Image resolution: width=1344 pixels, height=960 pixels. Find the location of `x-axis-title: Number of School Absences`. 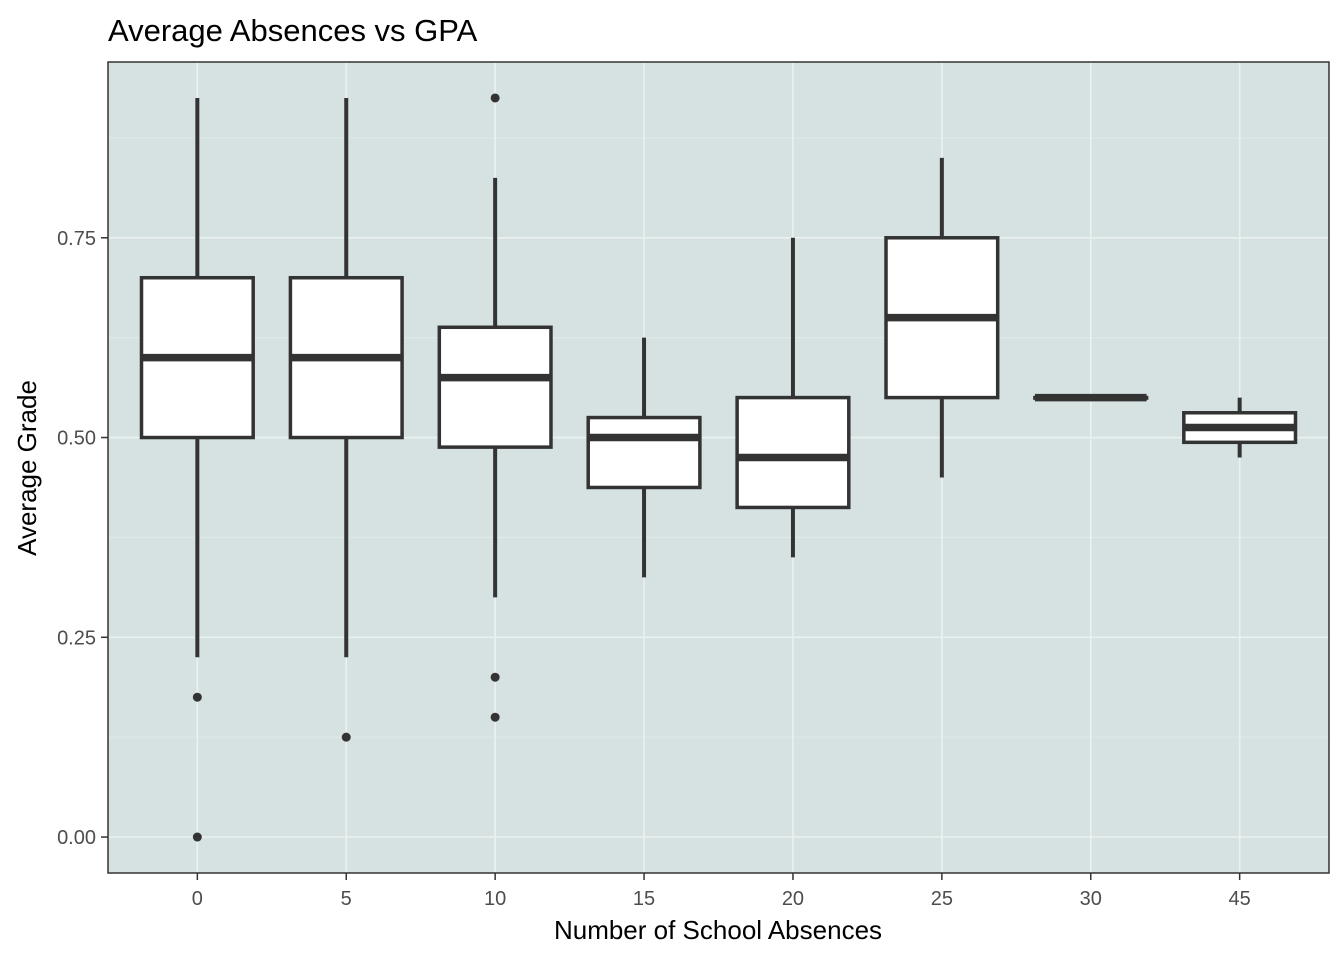

x-axis-title: Number of School Absences is located at coordinates (718, 930).